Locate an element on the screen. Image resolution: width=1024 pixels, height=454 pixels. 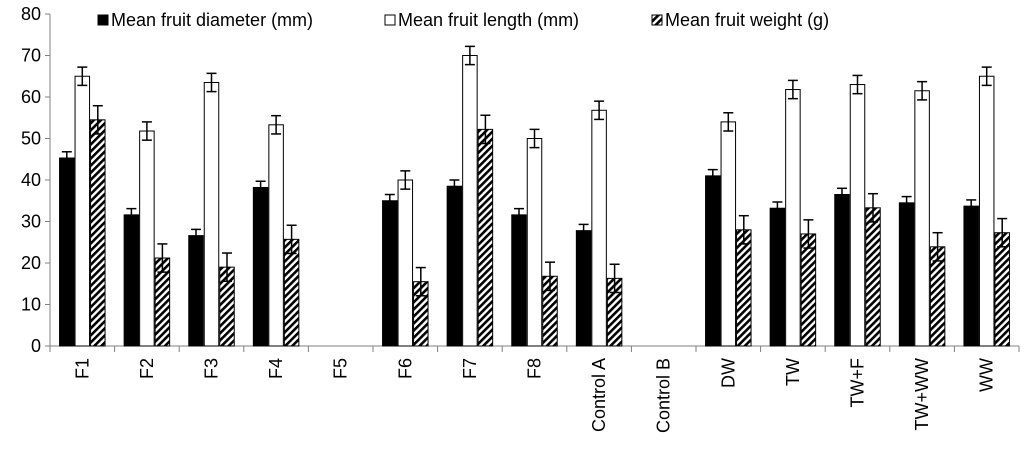
y-tick-label: 80 is located at coordinates (31, 14).